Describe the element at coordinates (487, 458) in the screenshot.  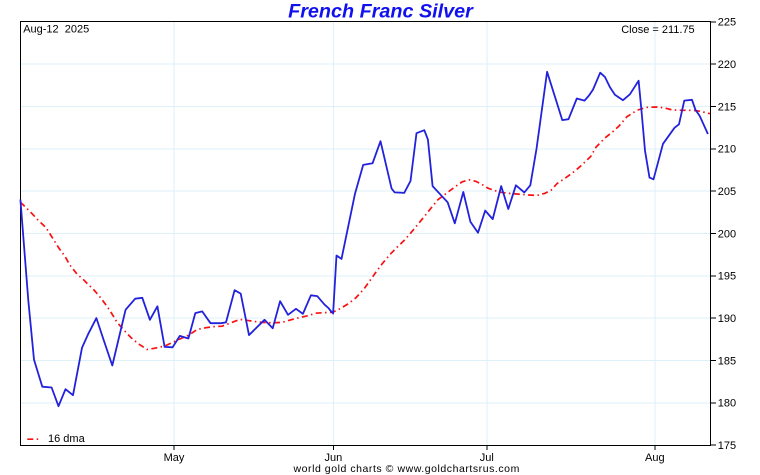
I see `svg-text: Jul` at that location.